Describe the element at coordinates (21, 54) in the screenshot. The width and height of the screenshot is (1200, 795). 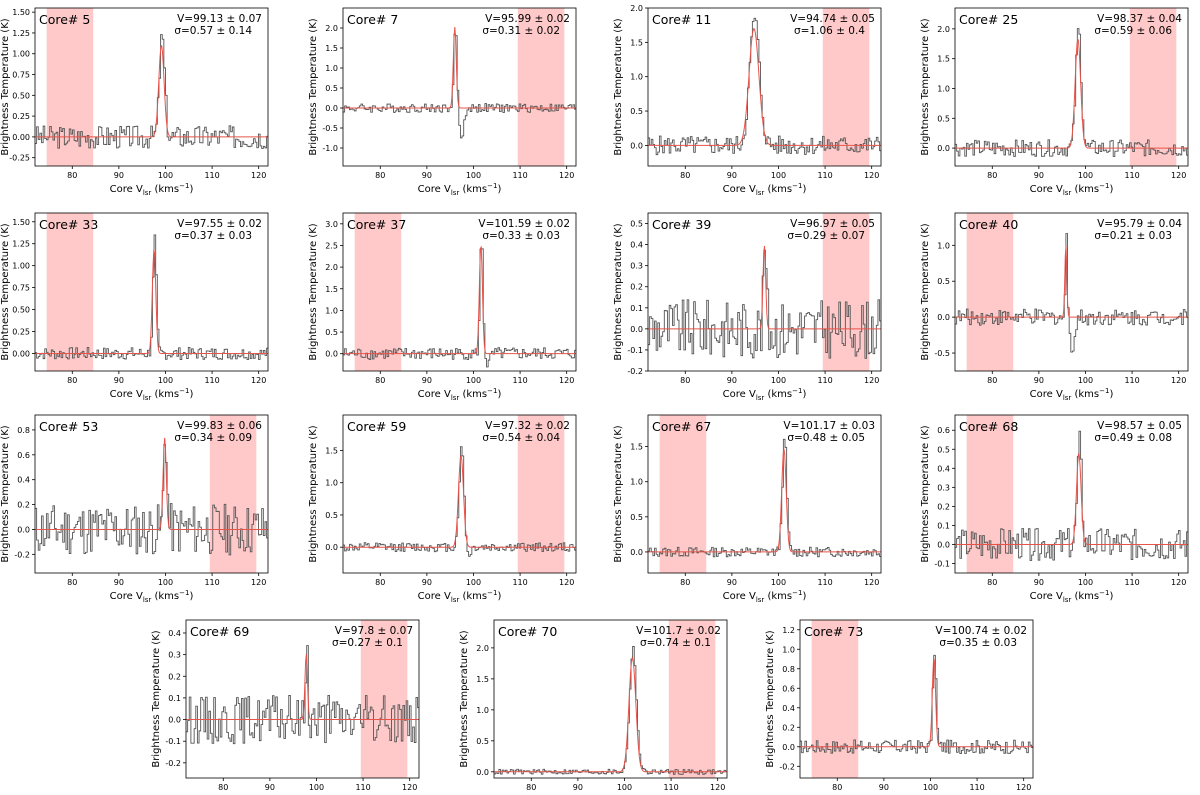
I see `y-tick-label: 1.00` at that location.